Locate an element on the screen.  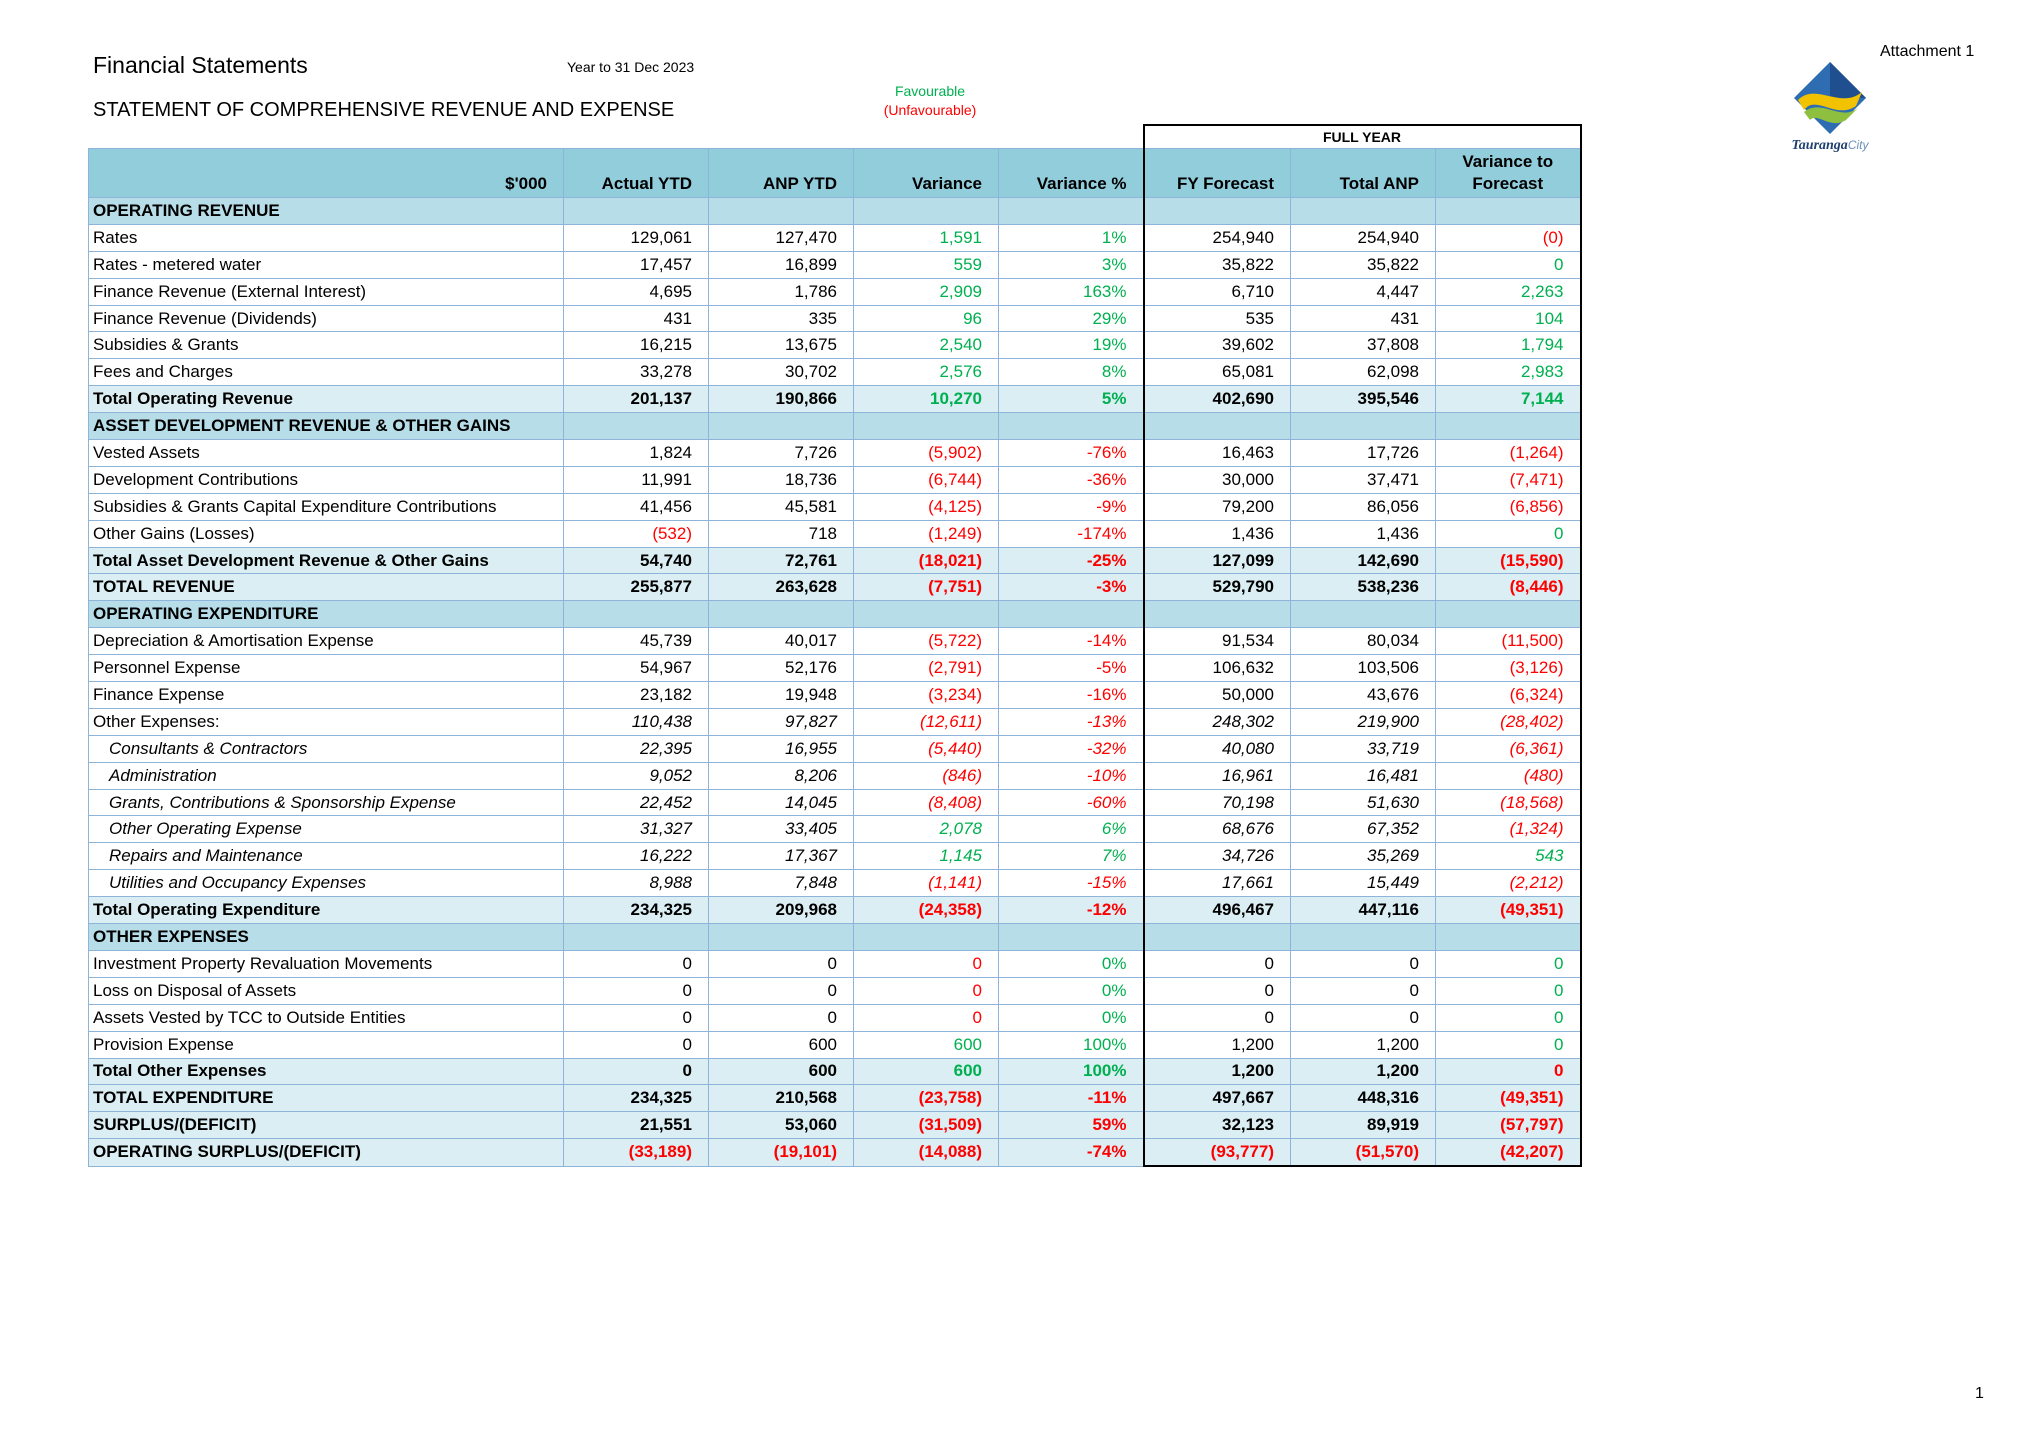
cell-value: 1% is located at coordinates (1071, 237).